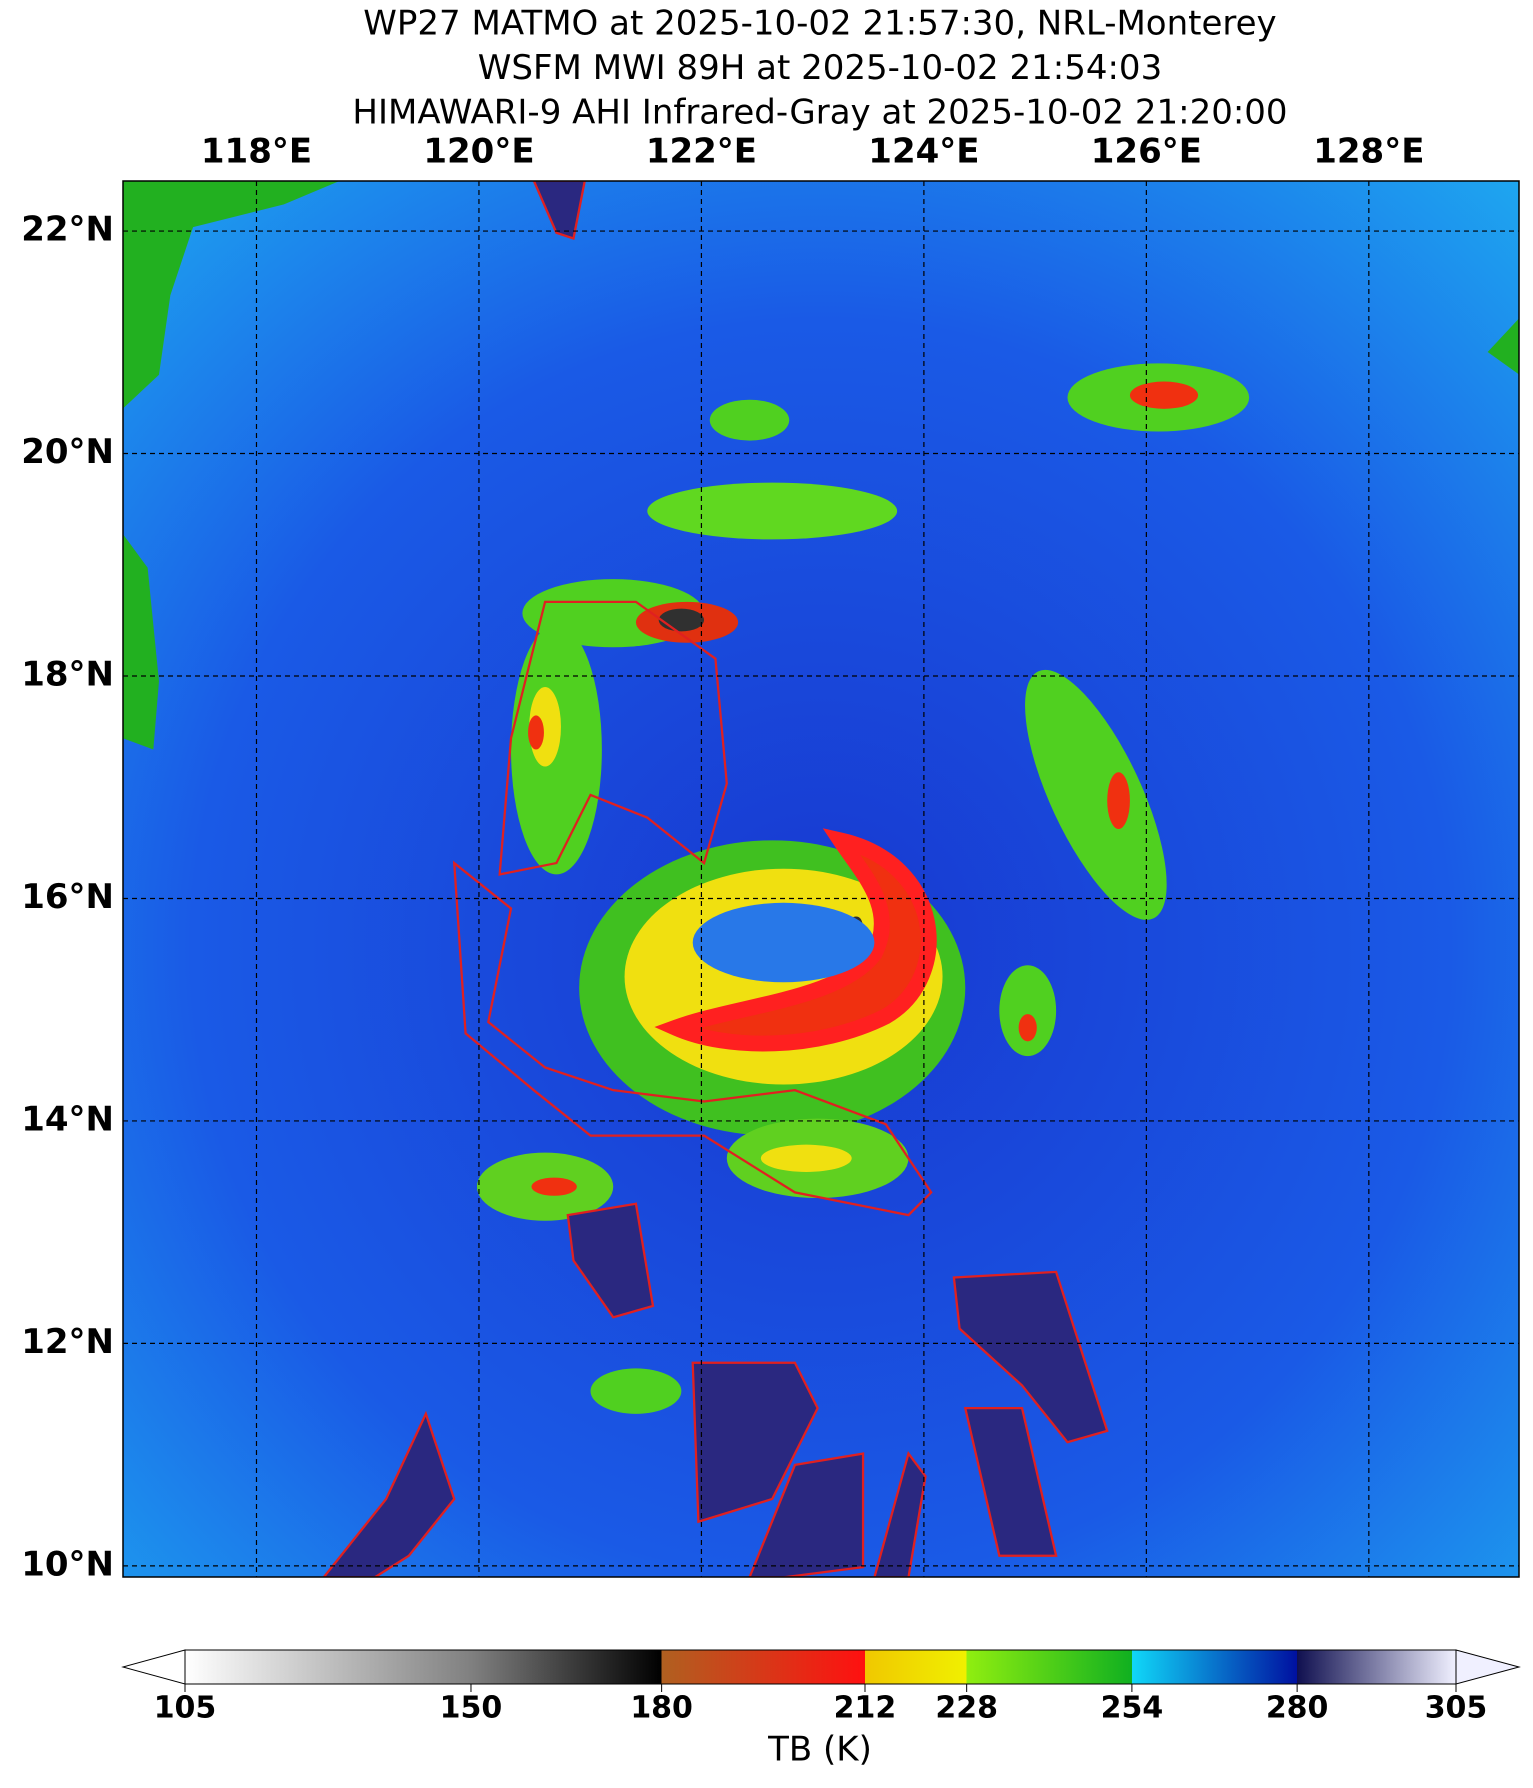 The image size is (1533, 1788). I want to click on lat-tick-label: 10°N, so click(67, 1564).